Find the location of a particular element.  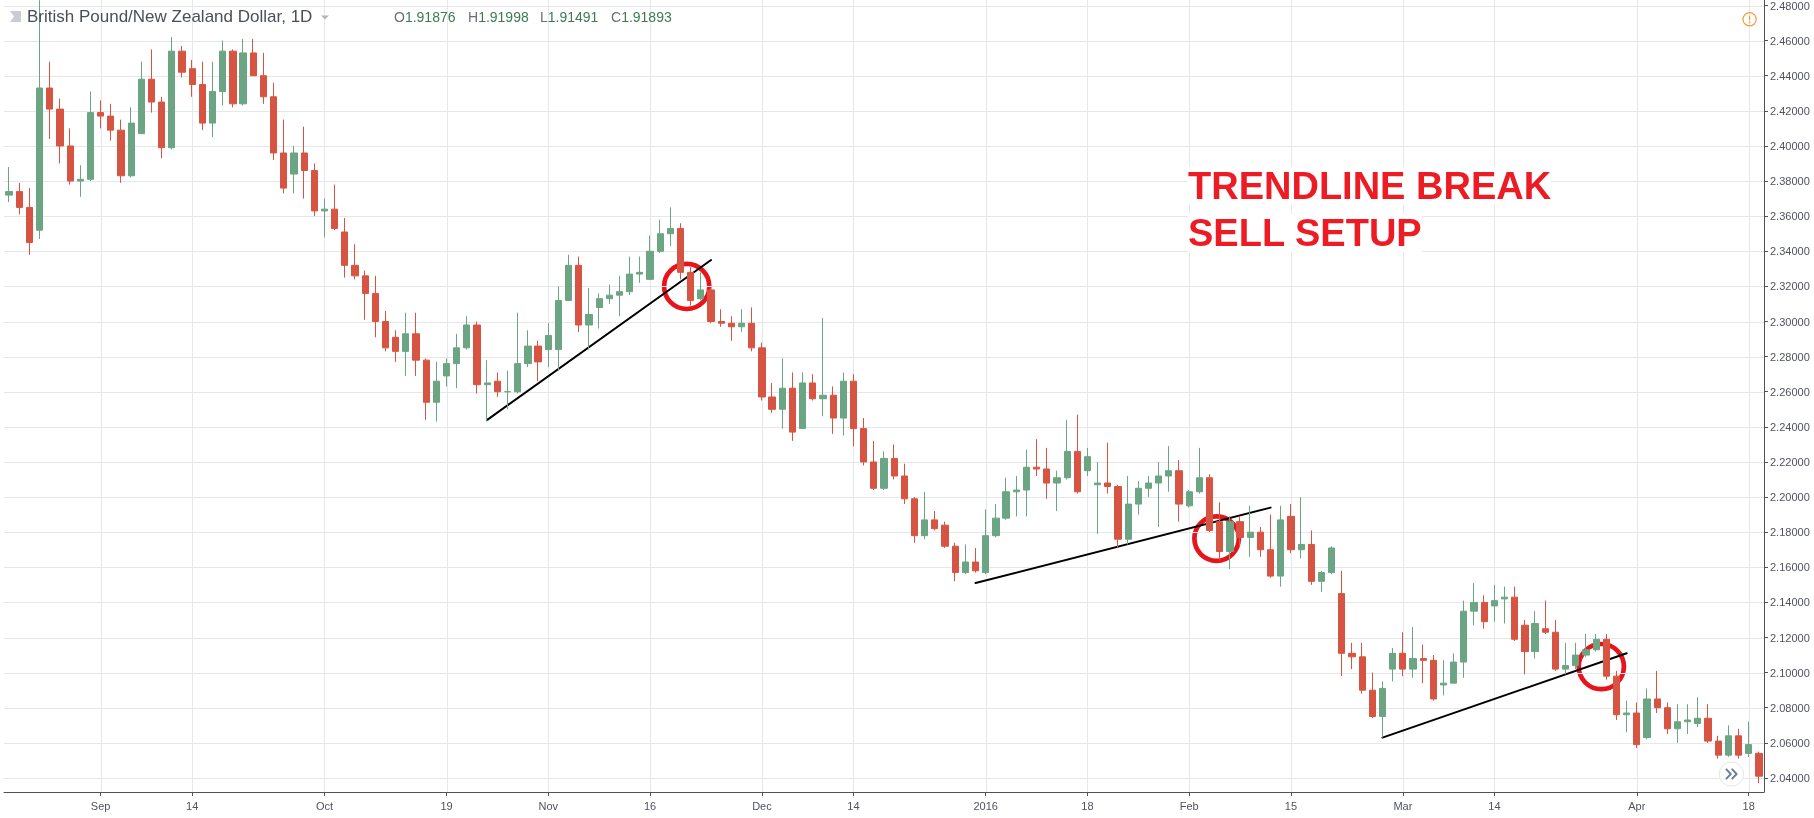

x-tick-label: 15 is located at coordinates (1291, 805).